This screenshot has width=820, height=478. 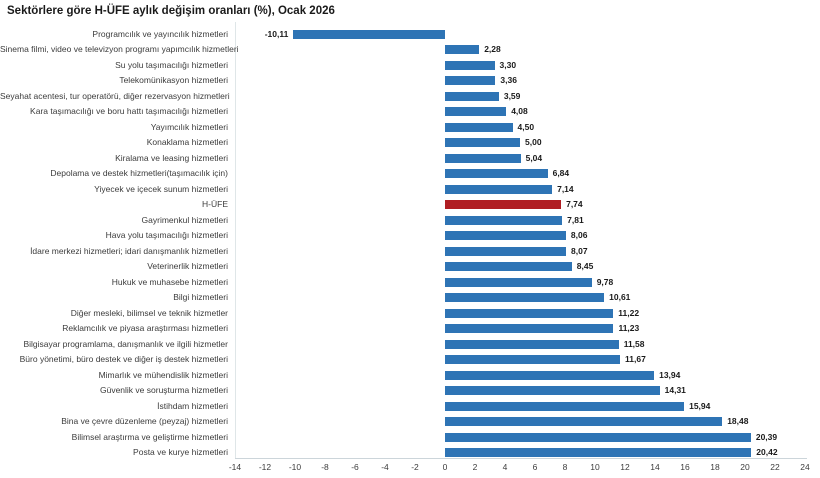 What do you see at coordinates (492, 49) in the screenshot?
I see `value-label: 2,28` at bounding box center [492, 49].